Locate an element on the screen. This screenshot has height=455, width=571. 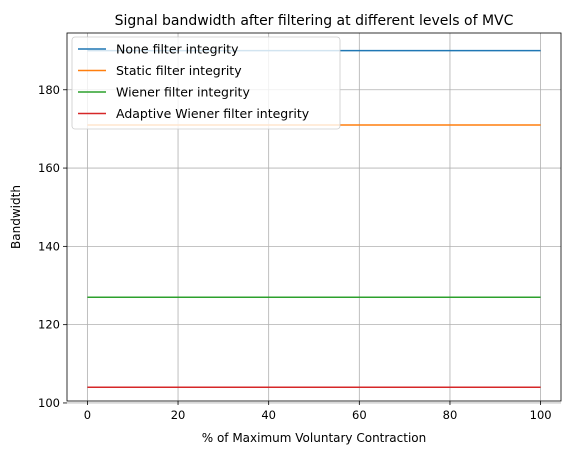
x-tick-label: 40 is located at coordinates (268, 415).